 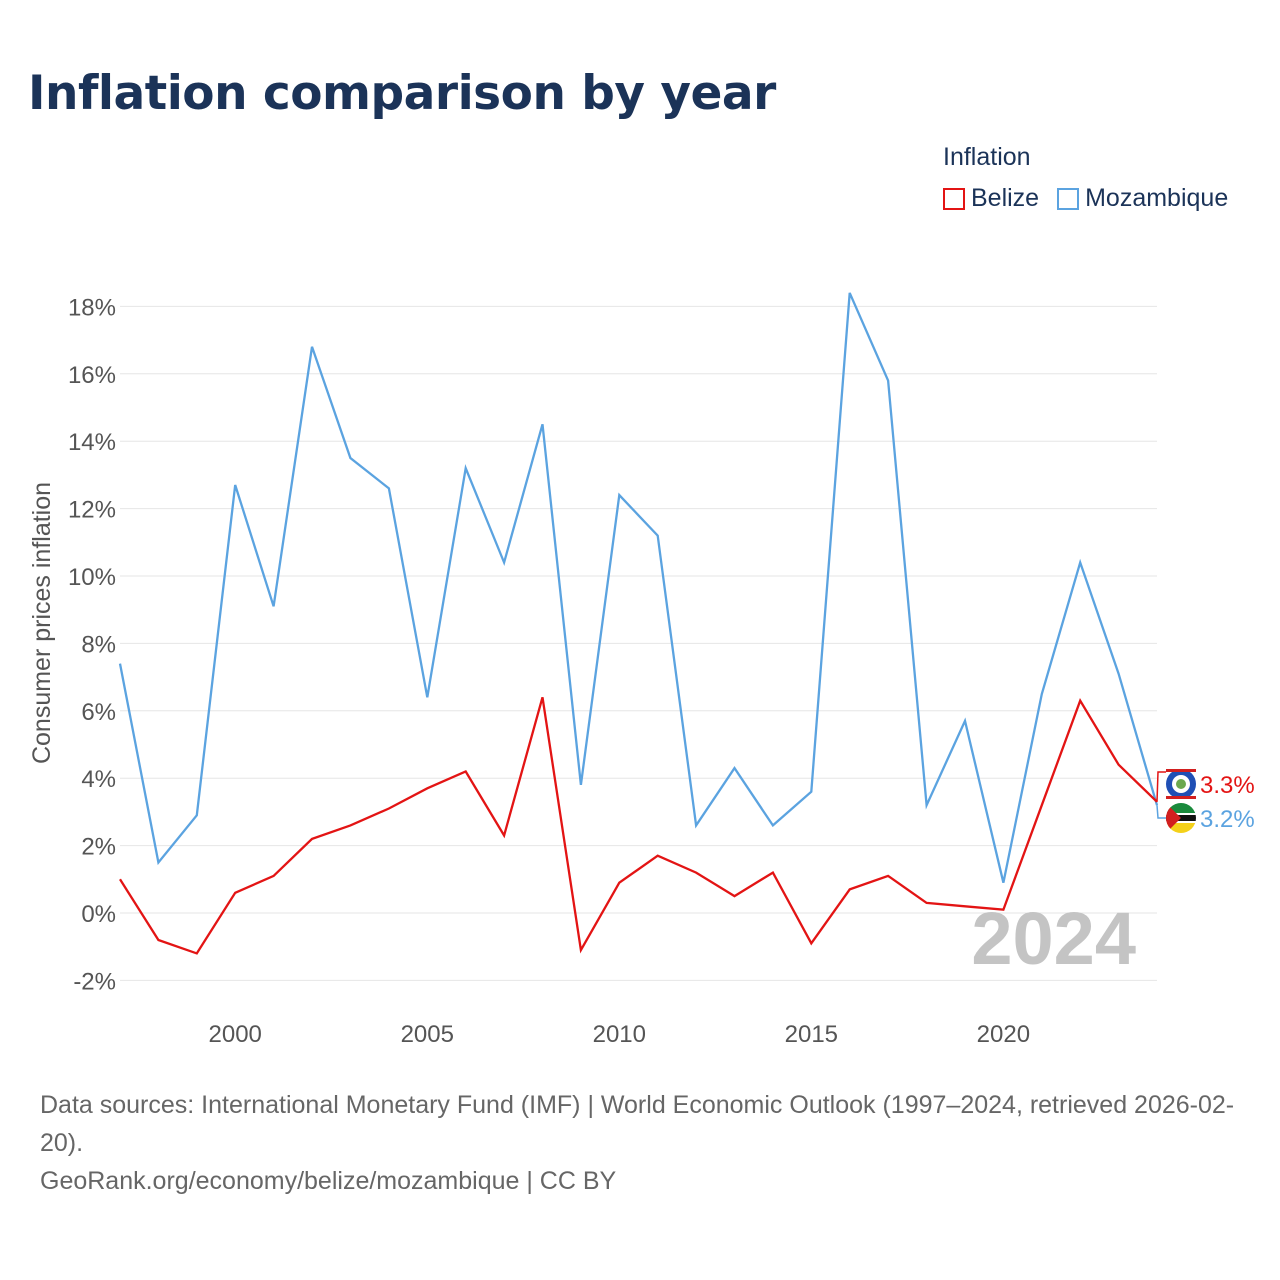 I want to click on legend: Inflation Belize Mozambique, so click(x=1085, y=178).